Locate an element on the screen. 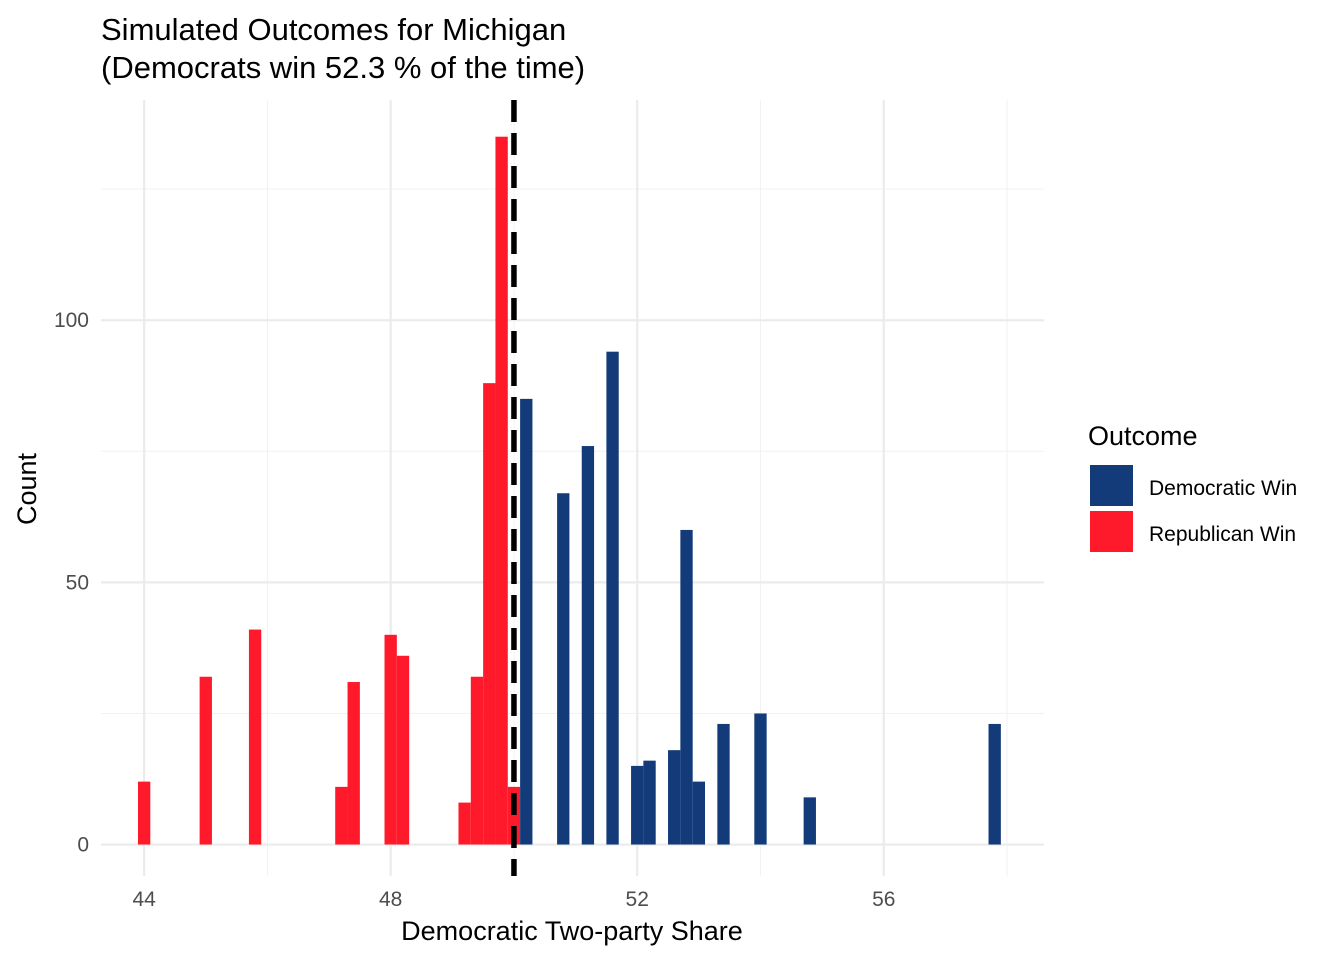  x-tick-label: 44 is located at coordinates (144, 899).